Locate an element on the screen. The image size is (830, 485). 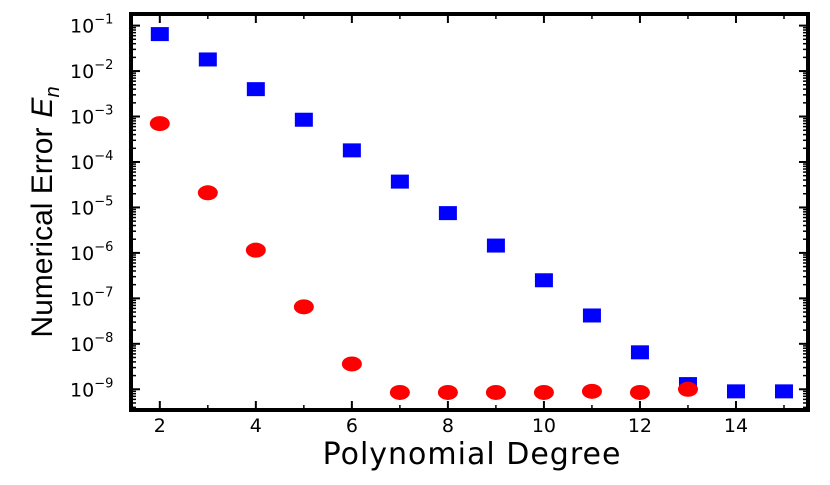
ytick-label: 10⁻³ is located at coordinates (91, 116).